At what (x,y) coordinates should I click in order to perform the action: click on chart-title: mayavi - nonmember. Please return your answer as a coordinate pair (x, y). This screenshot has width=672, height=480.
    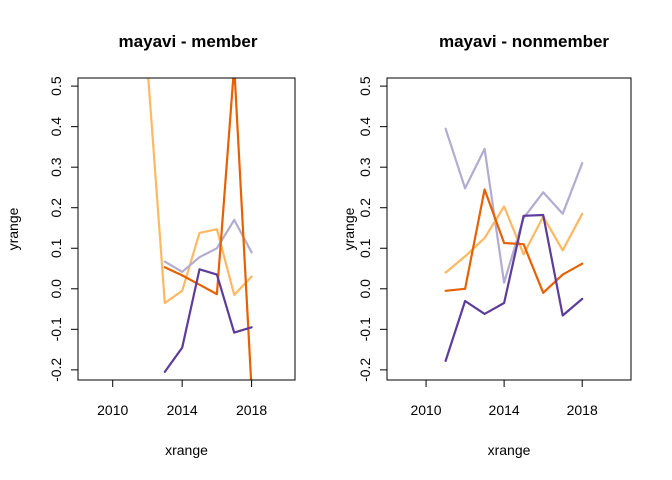
    Looking at the image, I should click on (524, 41).